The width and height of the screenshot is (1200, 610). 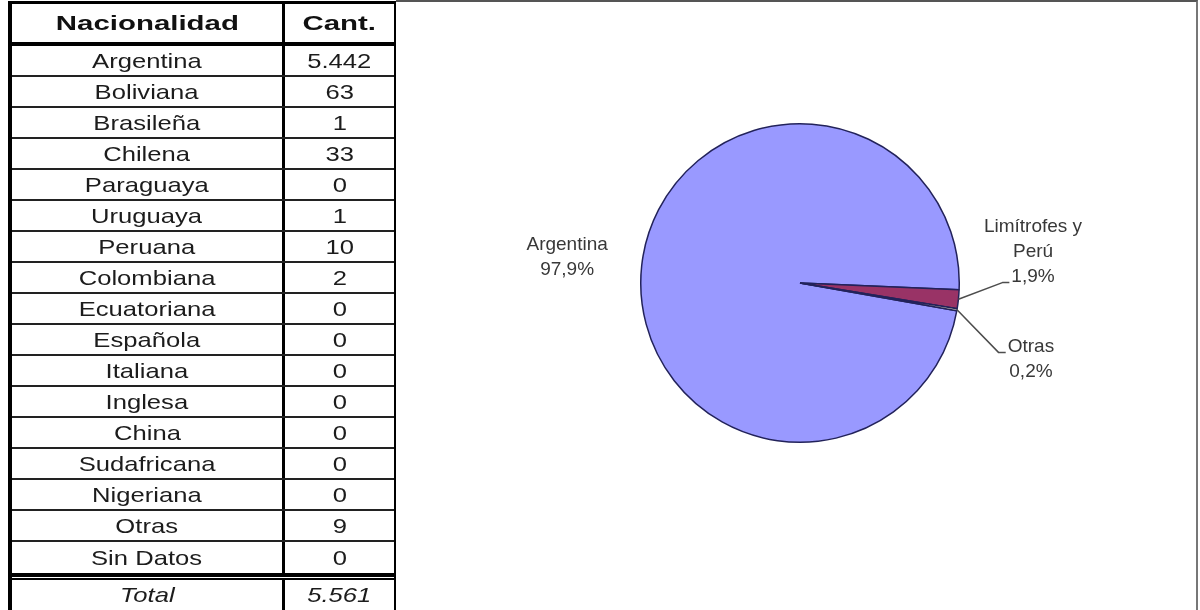 I want to click on category-label: Brasileña, so click(x=147, y=122).